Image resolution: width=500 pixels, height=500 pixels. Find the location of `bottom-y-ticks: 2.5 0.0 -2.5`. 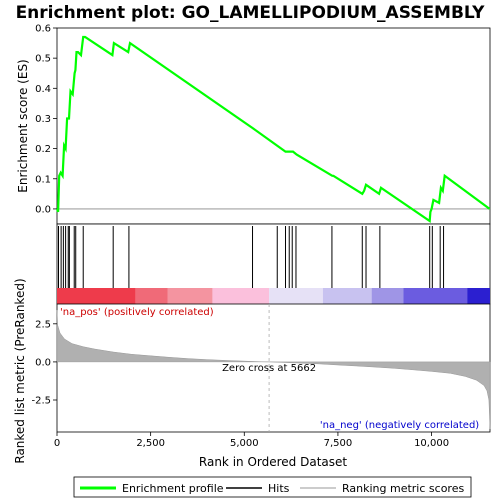

bottom-y-ticks: 2.5 0.0 -2.5 is located at coordinates (44, 363).